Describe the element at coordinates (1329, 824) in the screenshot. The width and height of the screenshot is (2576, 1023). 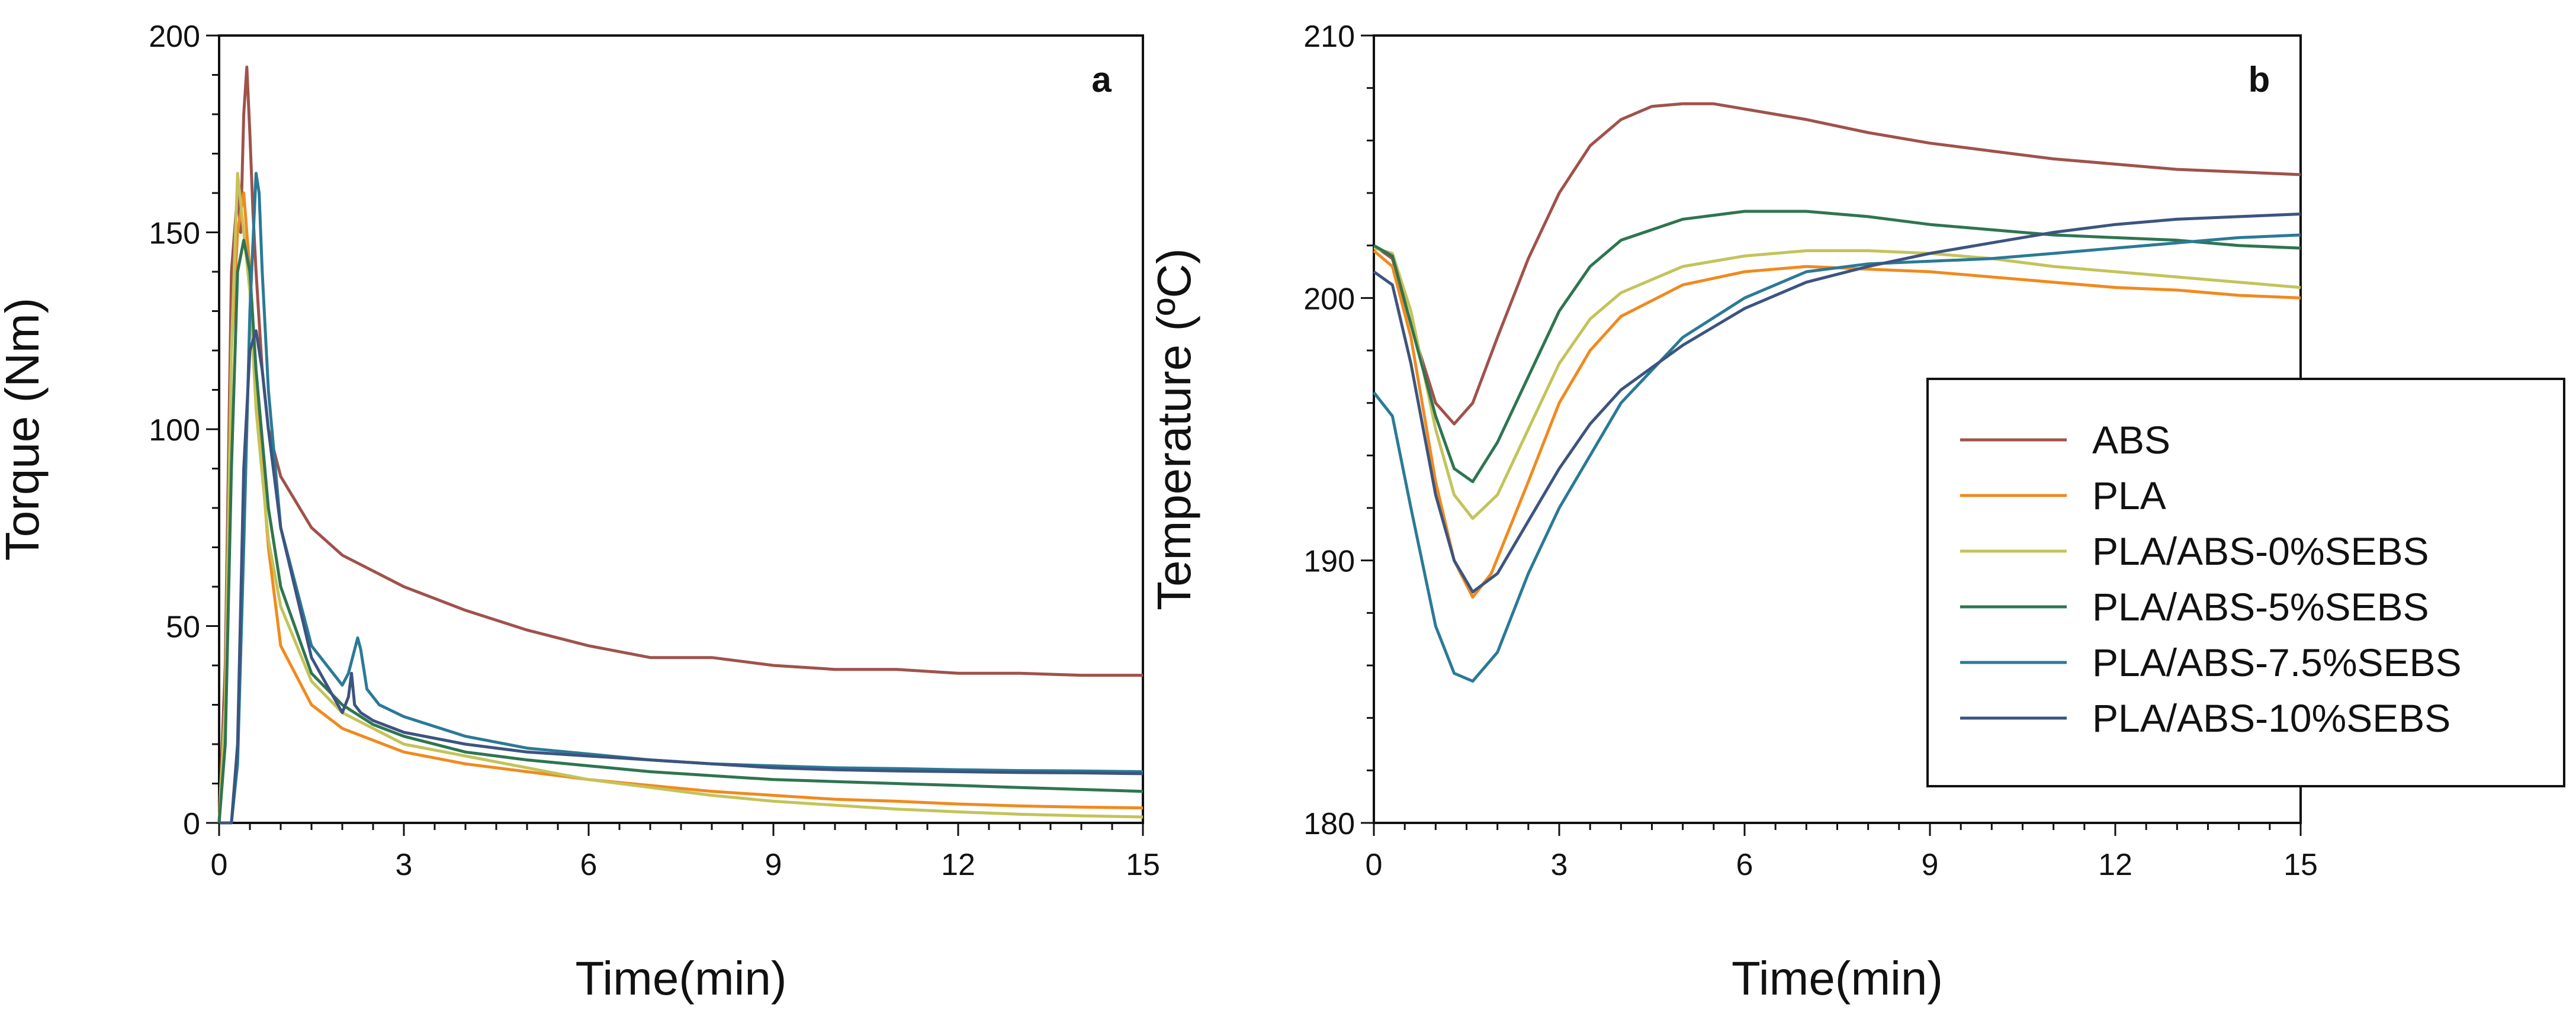
I see `y-tick-label: 180` at that location.